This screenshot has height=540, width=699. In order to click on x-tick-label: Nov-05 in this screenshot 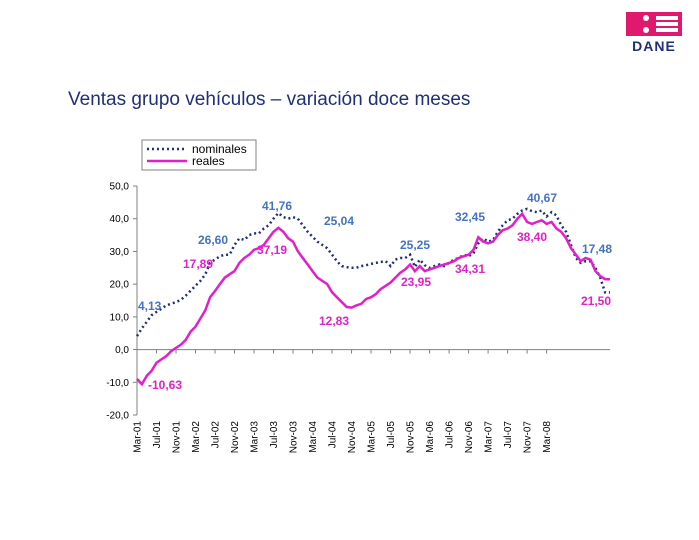, I will do `click(411, 437)`.